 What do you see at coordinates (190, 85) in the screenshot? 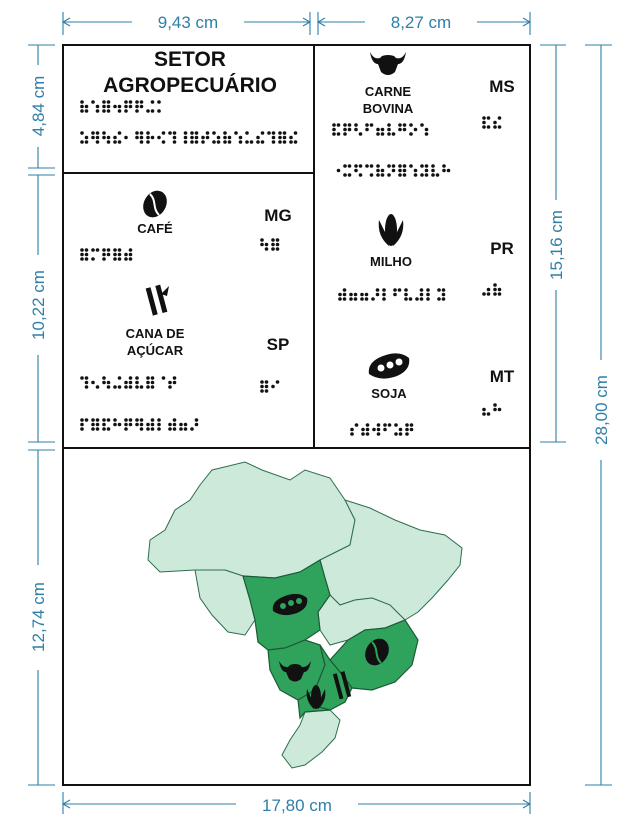
I see `title-line-2: AGROPECUÁRIO` at bounding box center [190, 85].